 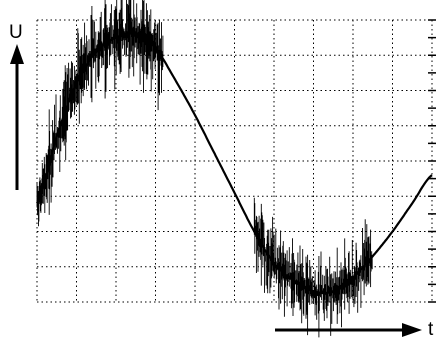 What do you see at coordinates (348, 330) in the screenshot?
I see `x-axis-arrow` at bounding box center [348, 330].